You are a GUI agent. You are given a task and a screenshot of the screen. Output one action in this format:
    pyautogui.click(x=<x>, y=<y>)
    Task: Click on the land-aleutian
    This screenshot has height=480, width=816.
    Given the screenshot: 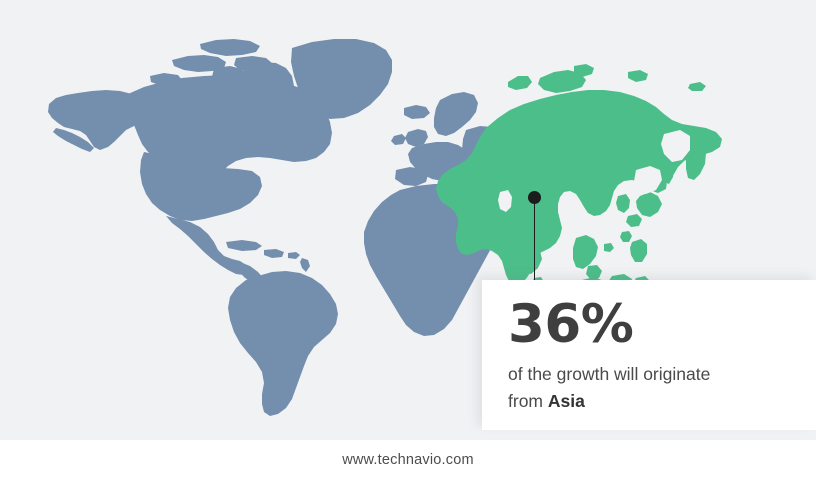 What is the action you would take?
    pyautogui.click(x=73, y=140)
    